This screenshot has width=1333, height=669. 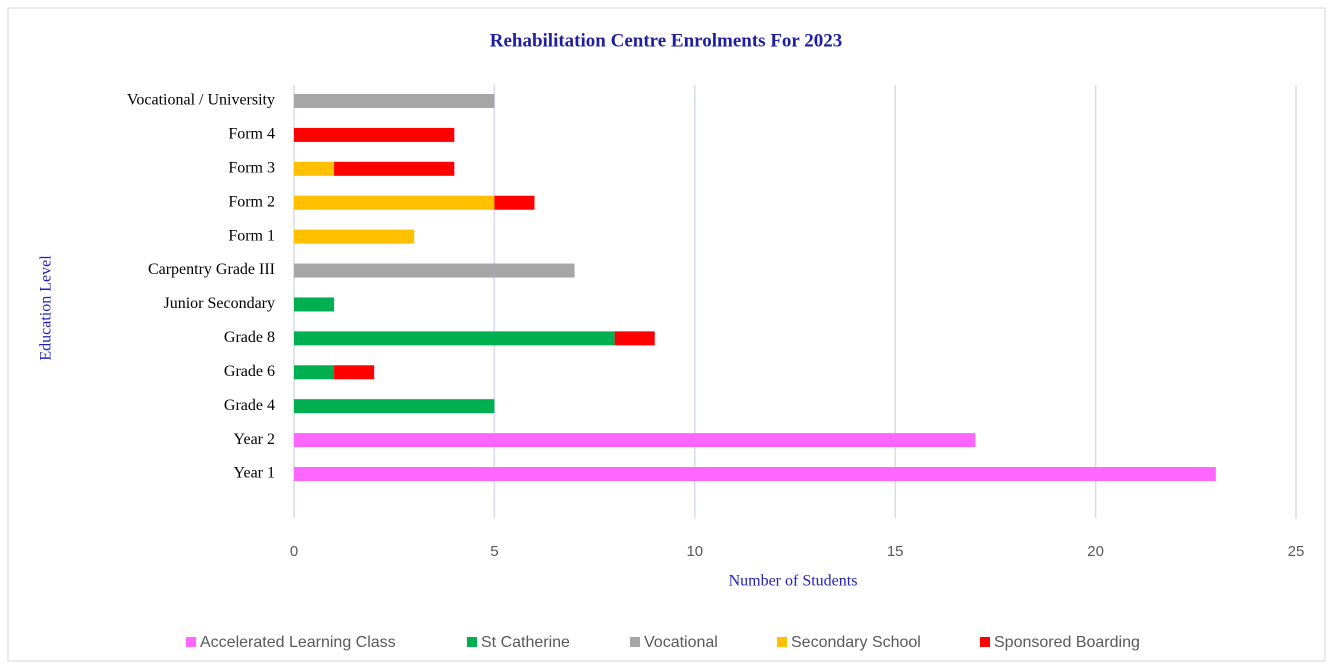 I want to click on y-tick-label: Grade 4, so click(x=249, y=405).